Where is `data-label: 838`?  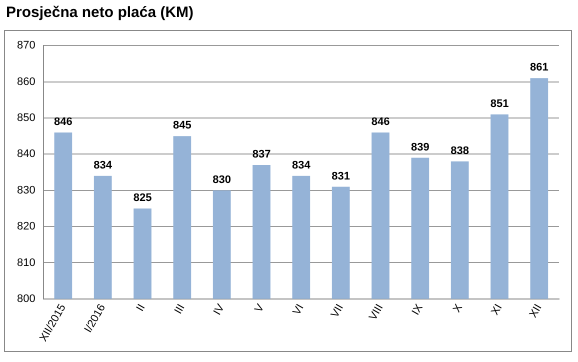 data-label: 838 is located at coordinates (460, 150).